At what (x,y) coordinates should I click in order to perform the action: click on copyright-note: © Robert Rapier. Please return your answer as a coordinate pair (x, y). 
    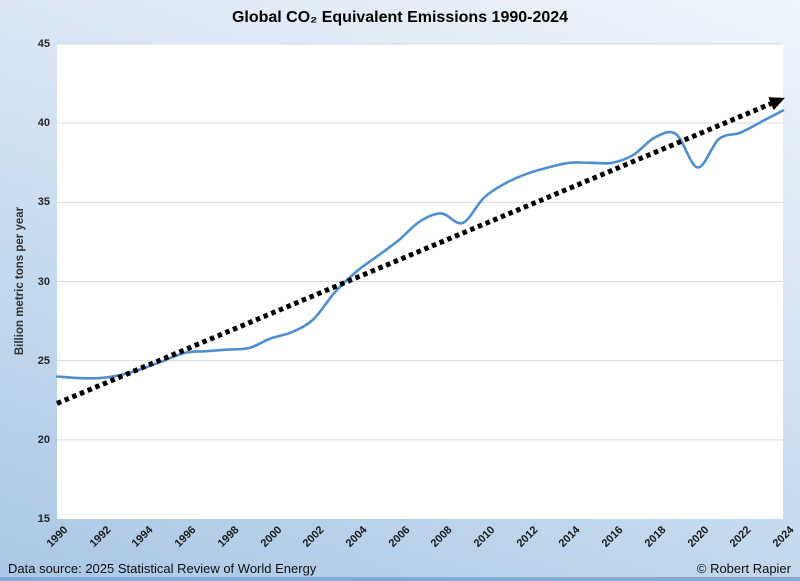
    Looking at the image, I should click on (743, 568).